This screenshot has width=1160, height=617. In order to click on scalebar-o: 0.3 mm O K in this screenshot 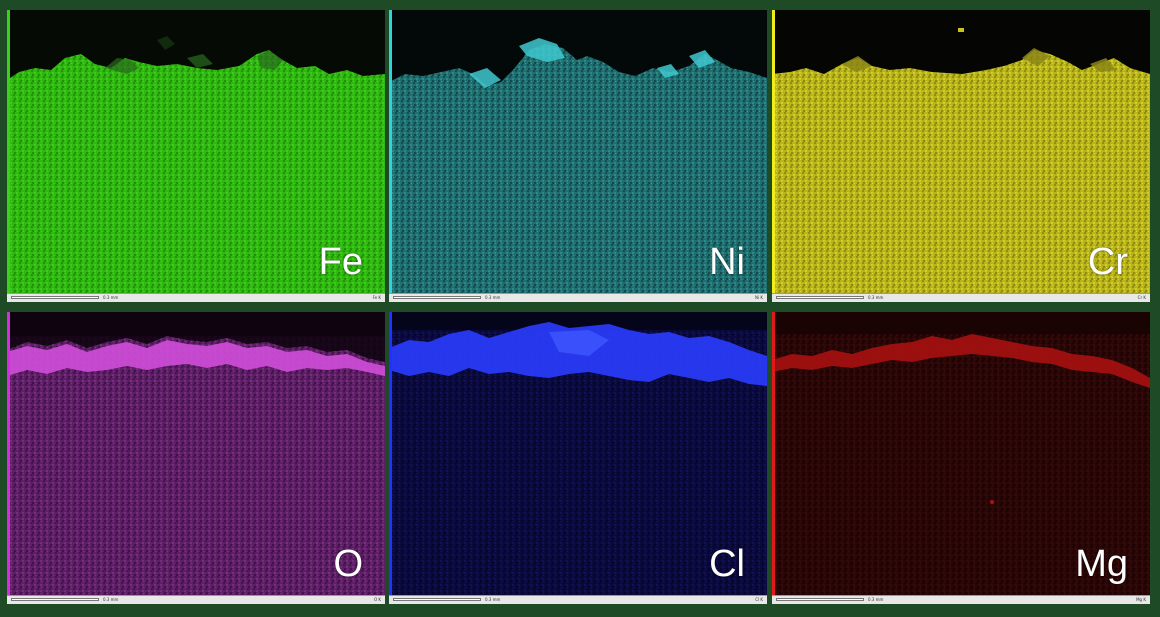, I will do `click(196, 599)`.